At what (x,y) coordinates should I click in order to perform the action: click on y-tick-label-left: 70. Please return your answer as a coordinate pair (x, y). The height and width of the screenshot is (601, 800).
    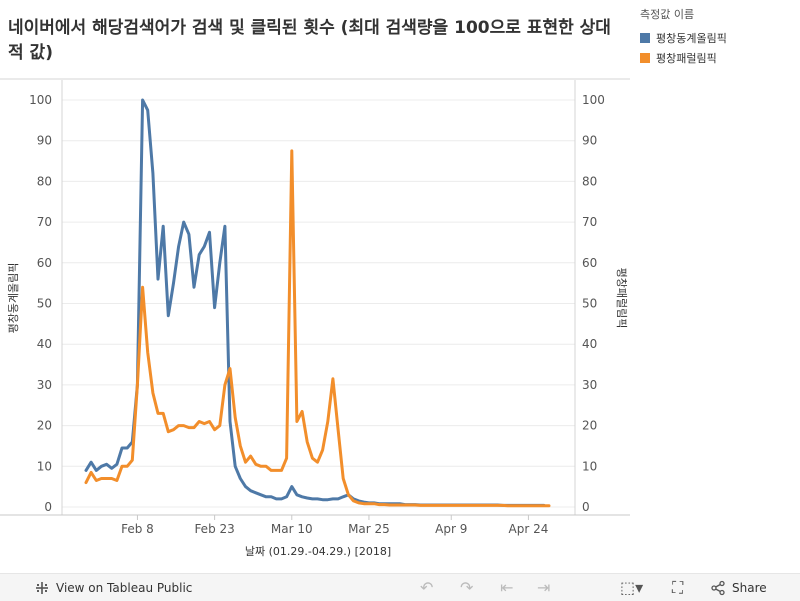
    Looking at the image, I should click on (44, 222).